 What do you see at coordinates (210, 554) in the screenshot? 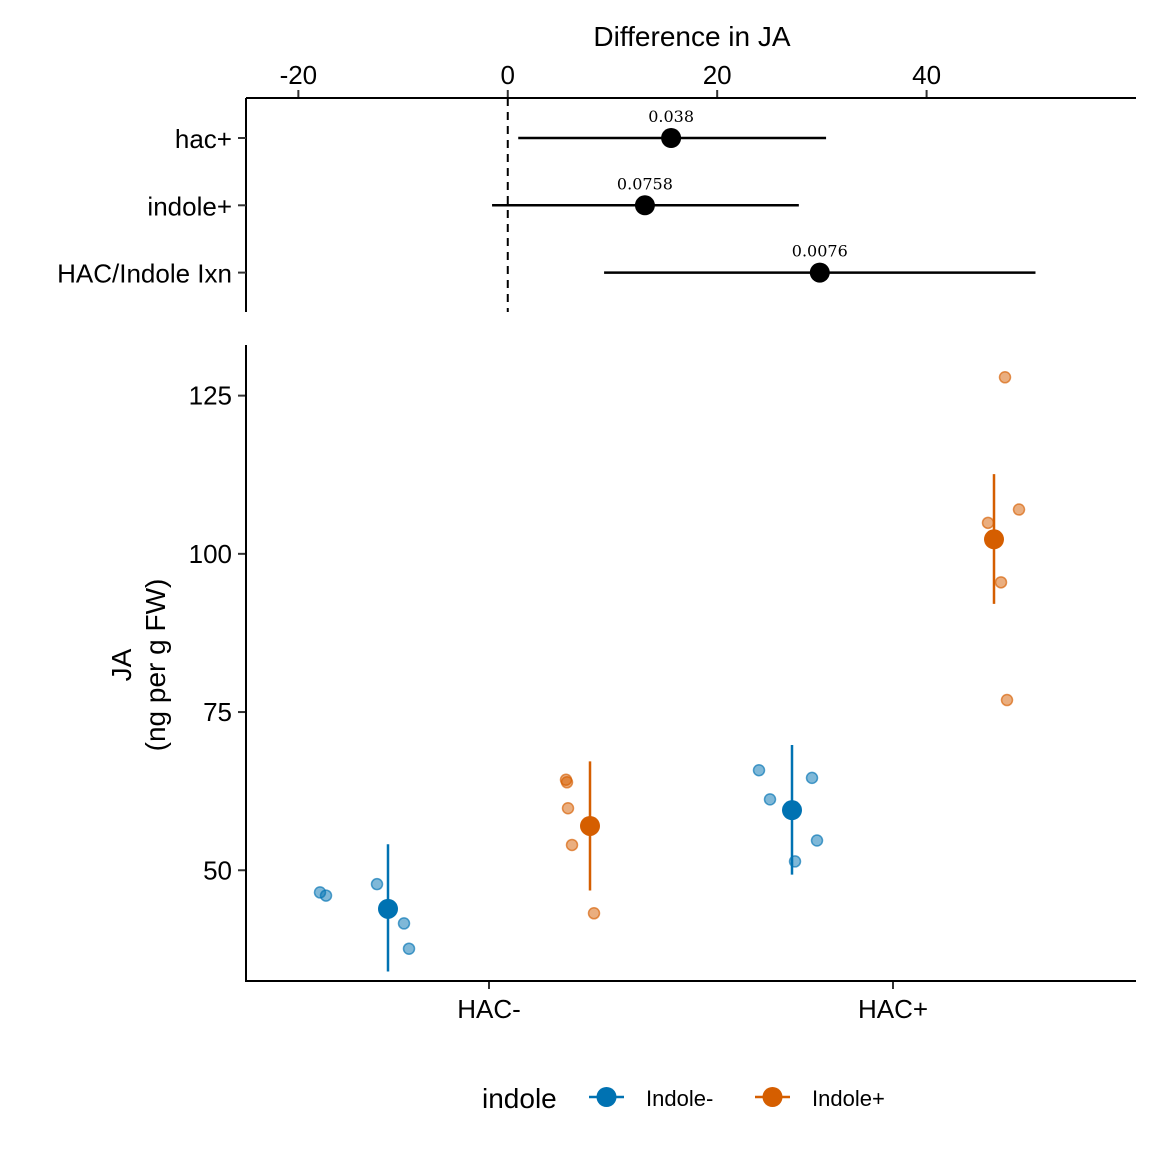
I see `dot-y-tick-label: 100` at bounding box center [210, 554].